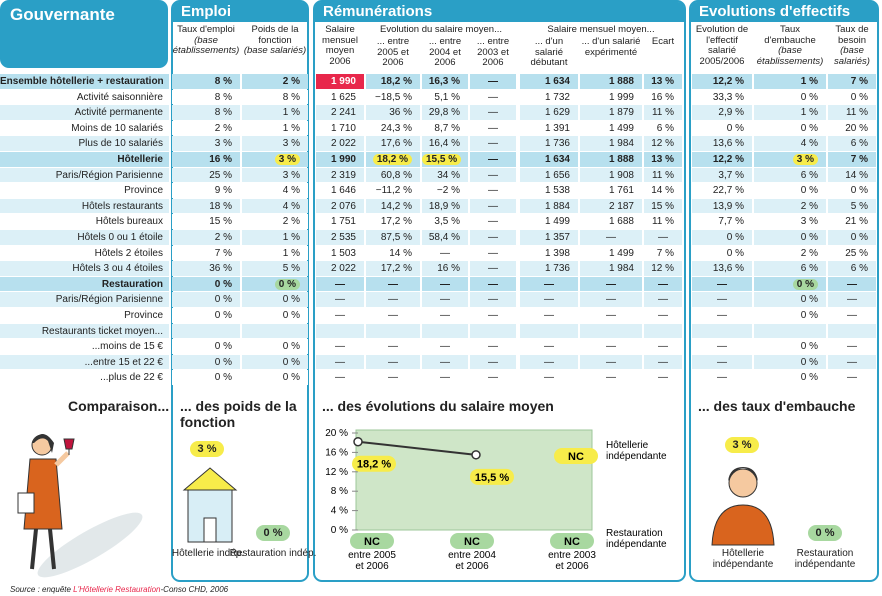 Image resolution: width=882 pixels, height=596 pixels. Describe the element at coordinates (731, 175) in the screenshot. I see `cell-value: 3,7 %` at that location.